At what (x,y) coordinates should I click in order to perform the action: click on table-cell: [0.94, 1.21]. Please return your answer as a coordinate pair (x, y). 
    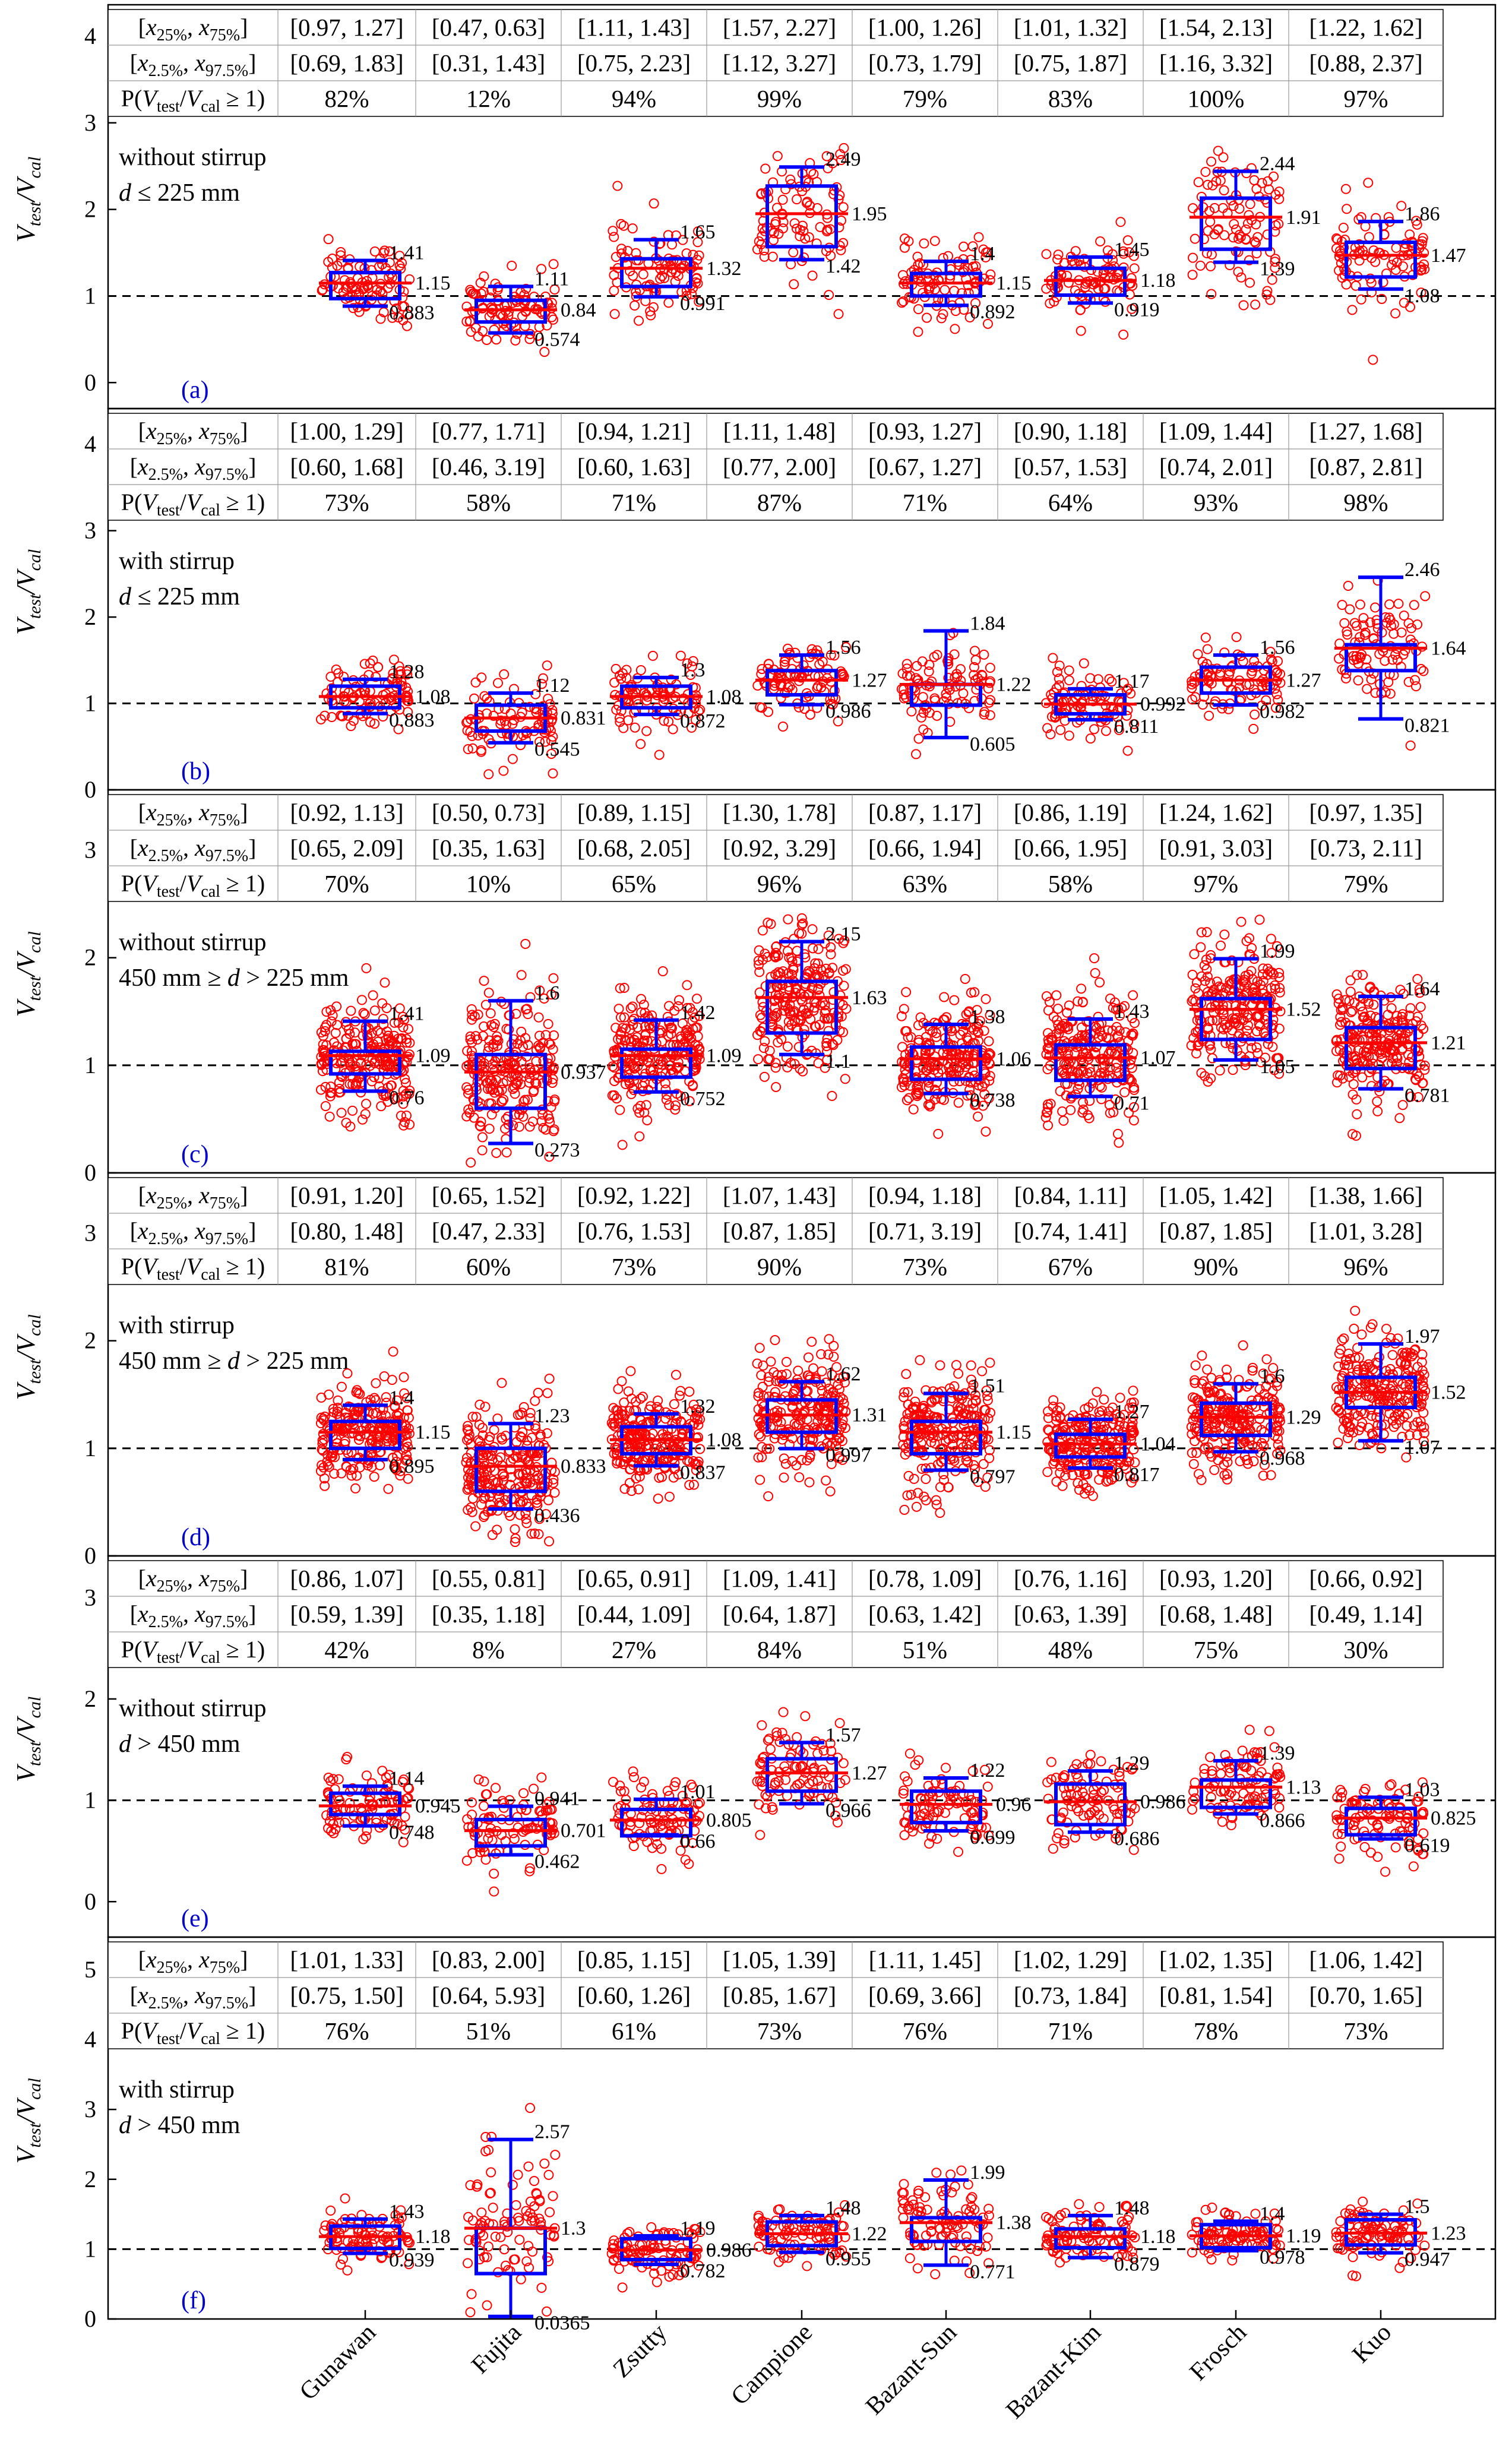
    Looking at the image, I should click on (634, 431).